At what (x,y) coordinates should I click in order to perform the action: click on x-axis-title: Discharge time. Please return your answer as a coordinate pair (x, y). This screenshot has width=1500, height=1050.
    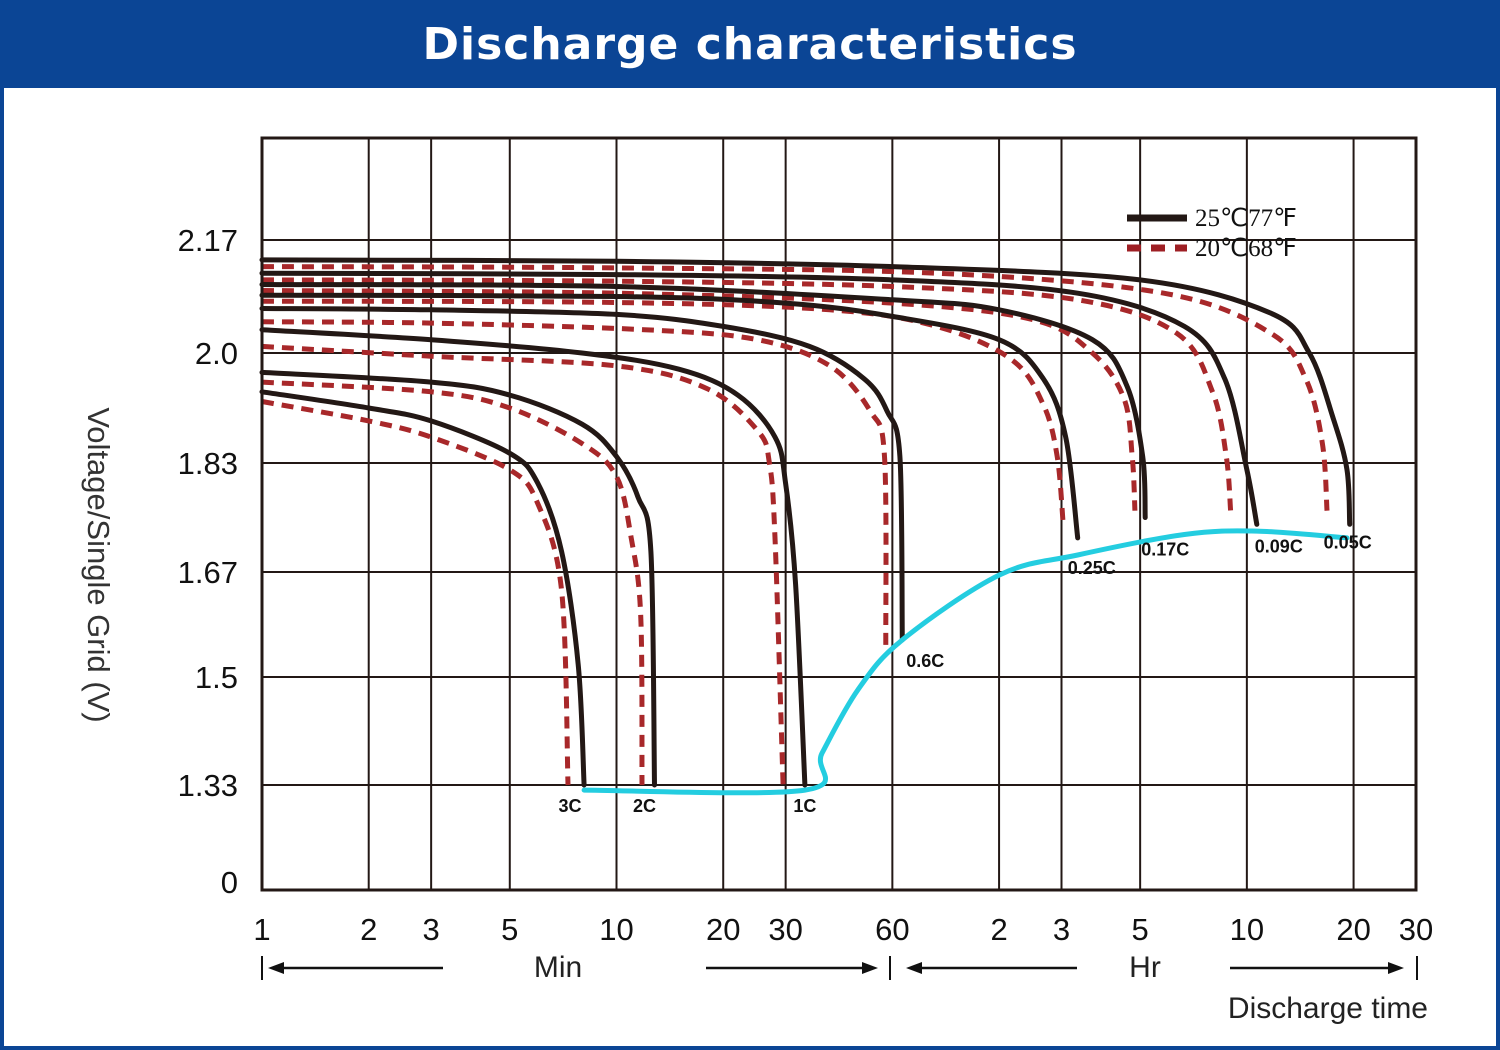
    Looking at the image, I should click on (1328, 1008).